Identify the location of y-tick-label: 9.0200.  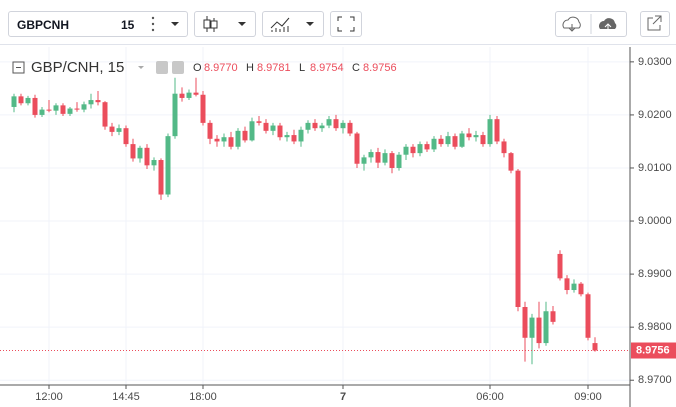
(655, 115).